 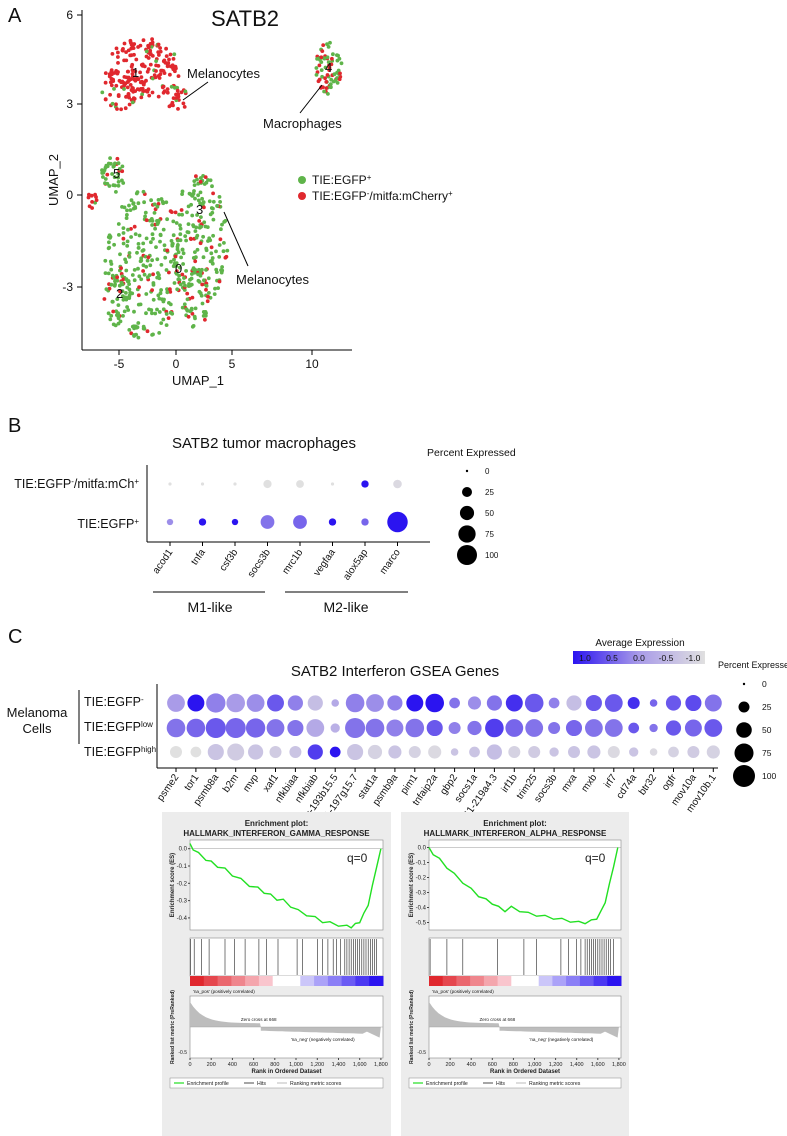 What do you see at coordinates (525, 885) in the screenshot?
I see `gsea-es-frame` at bounding box center [525, 885].